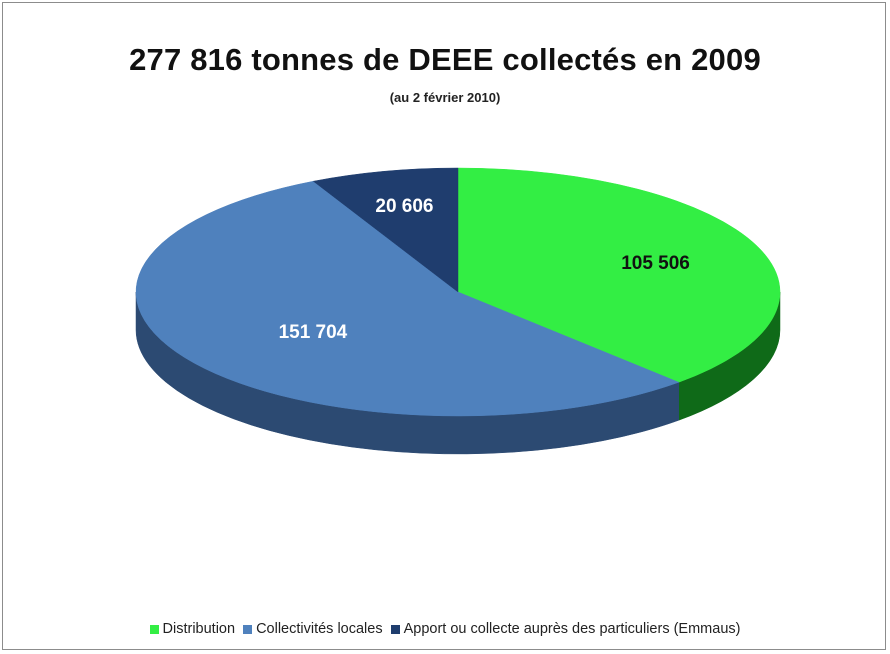 Image resolution: width=890 pixels, height=654 pixels. What do you see at coordinates (445, 97) in the screenshot?
I see `chart-subtitle: (au 2 février 2010)` at bounding box center [445, 97].